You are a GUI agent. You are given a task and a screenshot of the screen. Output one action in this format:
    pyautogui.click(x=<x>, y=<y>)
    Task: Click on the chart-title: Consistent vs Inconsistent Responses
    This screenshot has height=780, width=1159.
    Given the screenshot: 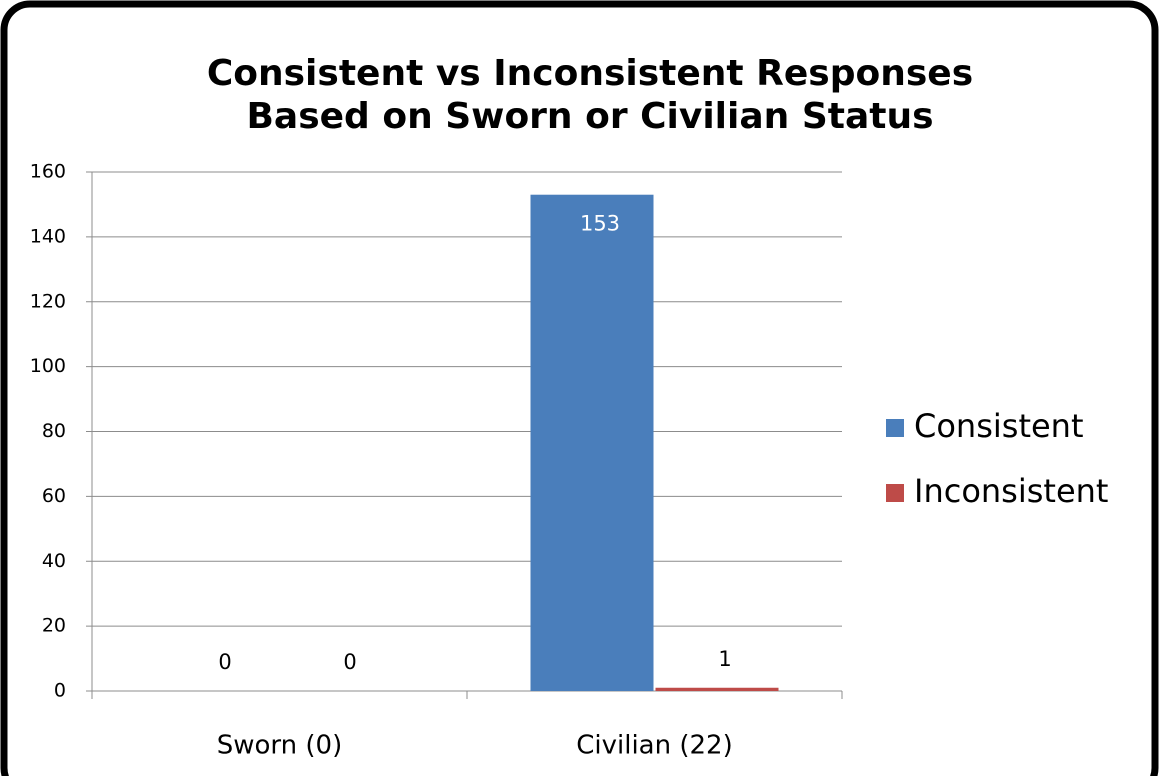 What is the action you would take?
    pyautogui.click(x=590, y=73)
    